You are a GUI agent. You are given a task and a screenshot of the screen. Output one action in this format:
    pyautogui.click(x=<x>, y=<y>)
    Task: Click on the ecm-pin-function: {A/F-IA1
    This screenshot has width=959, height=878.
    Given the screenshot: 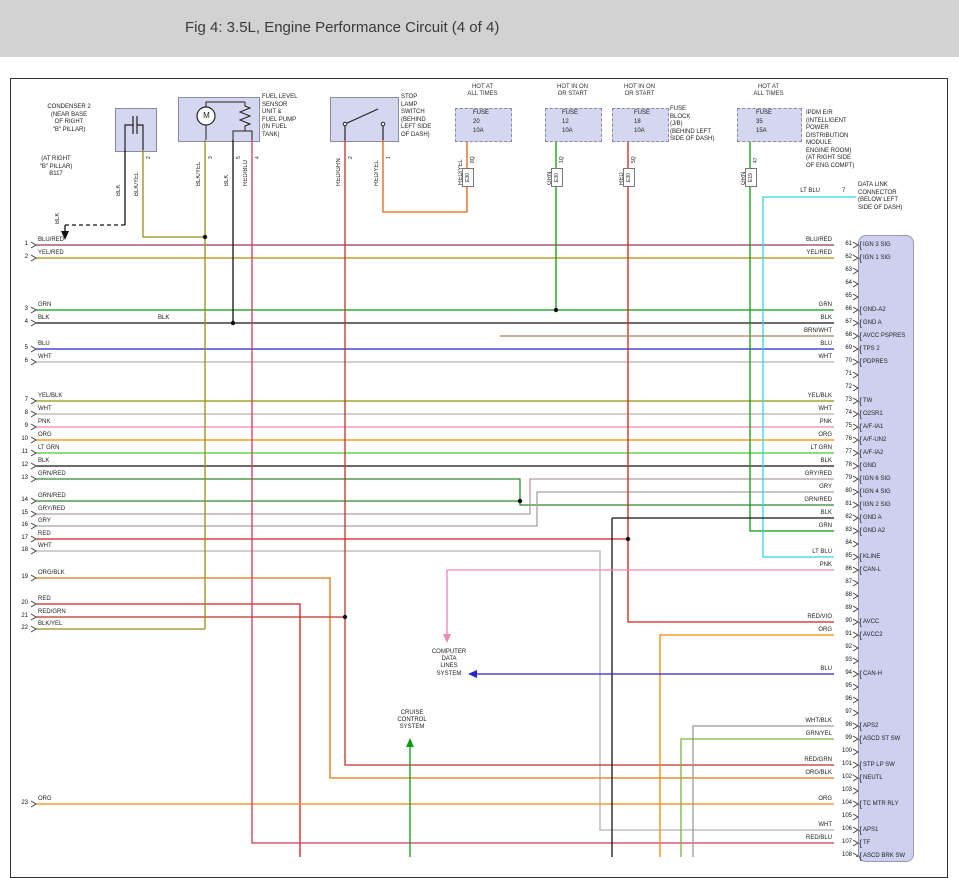 What is the action you would take?
    pyautogui.click(x=871, y=427)
    